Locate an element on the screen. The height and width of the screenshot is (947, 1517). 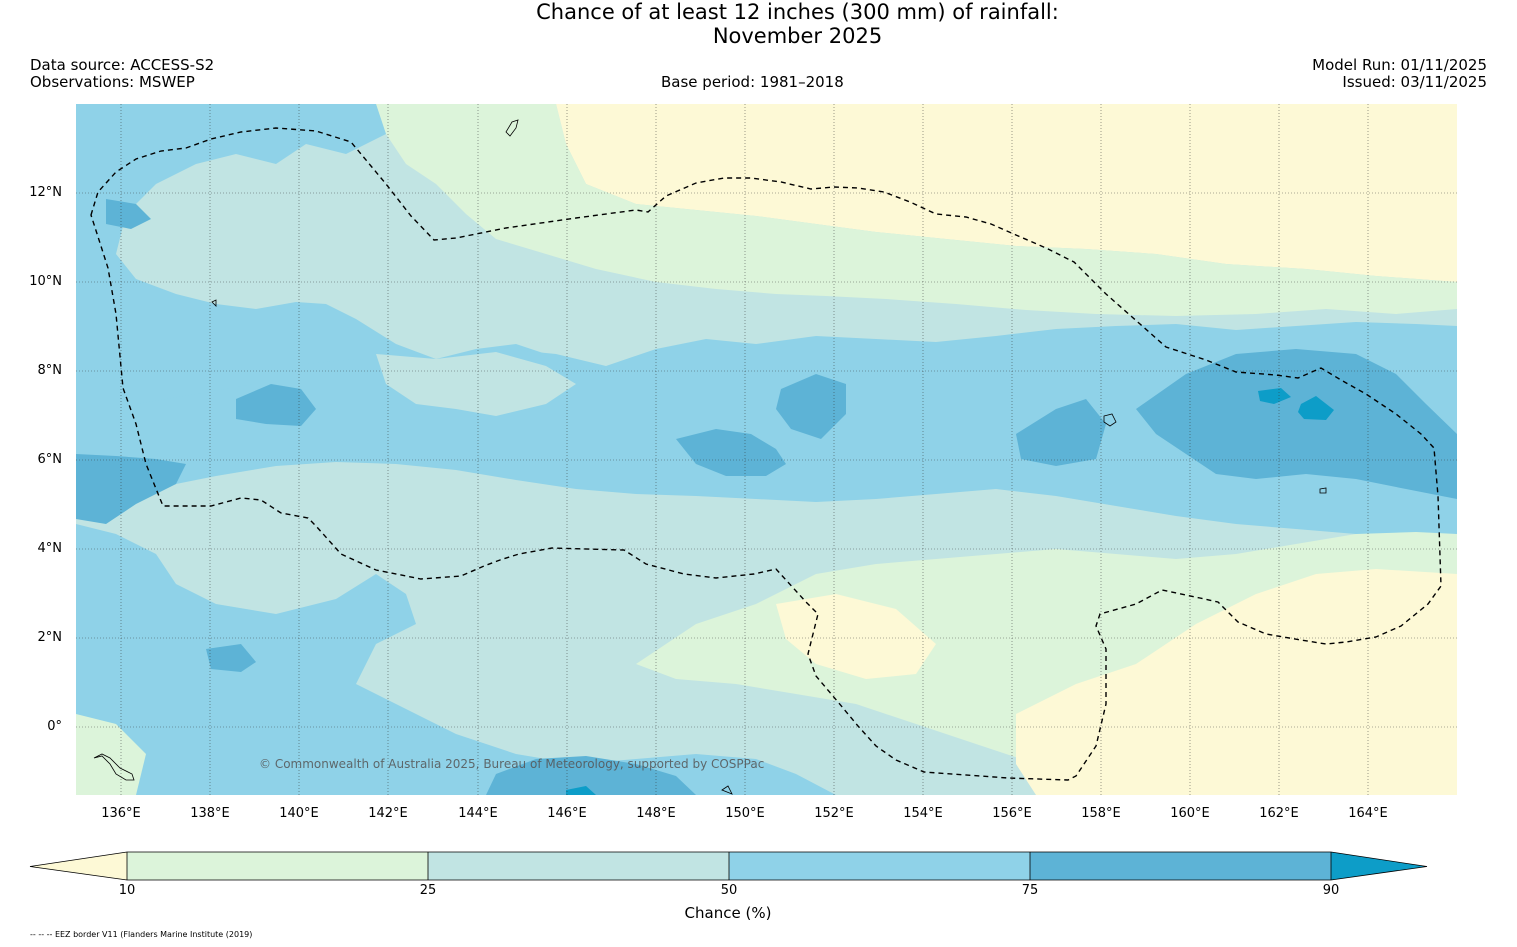
map-title-line2: November 2025 is located at coordinates (797, 36).